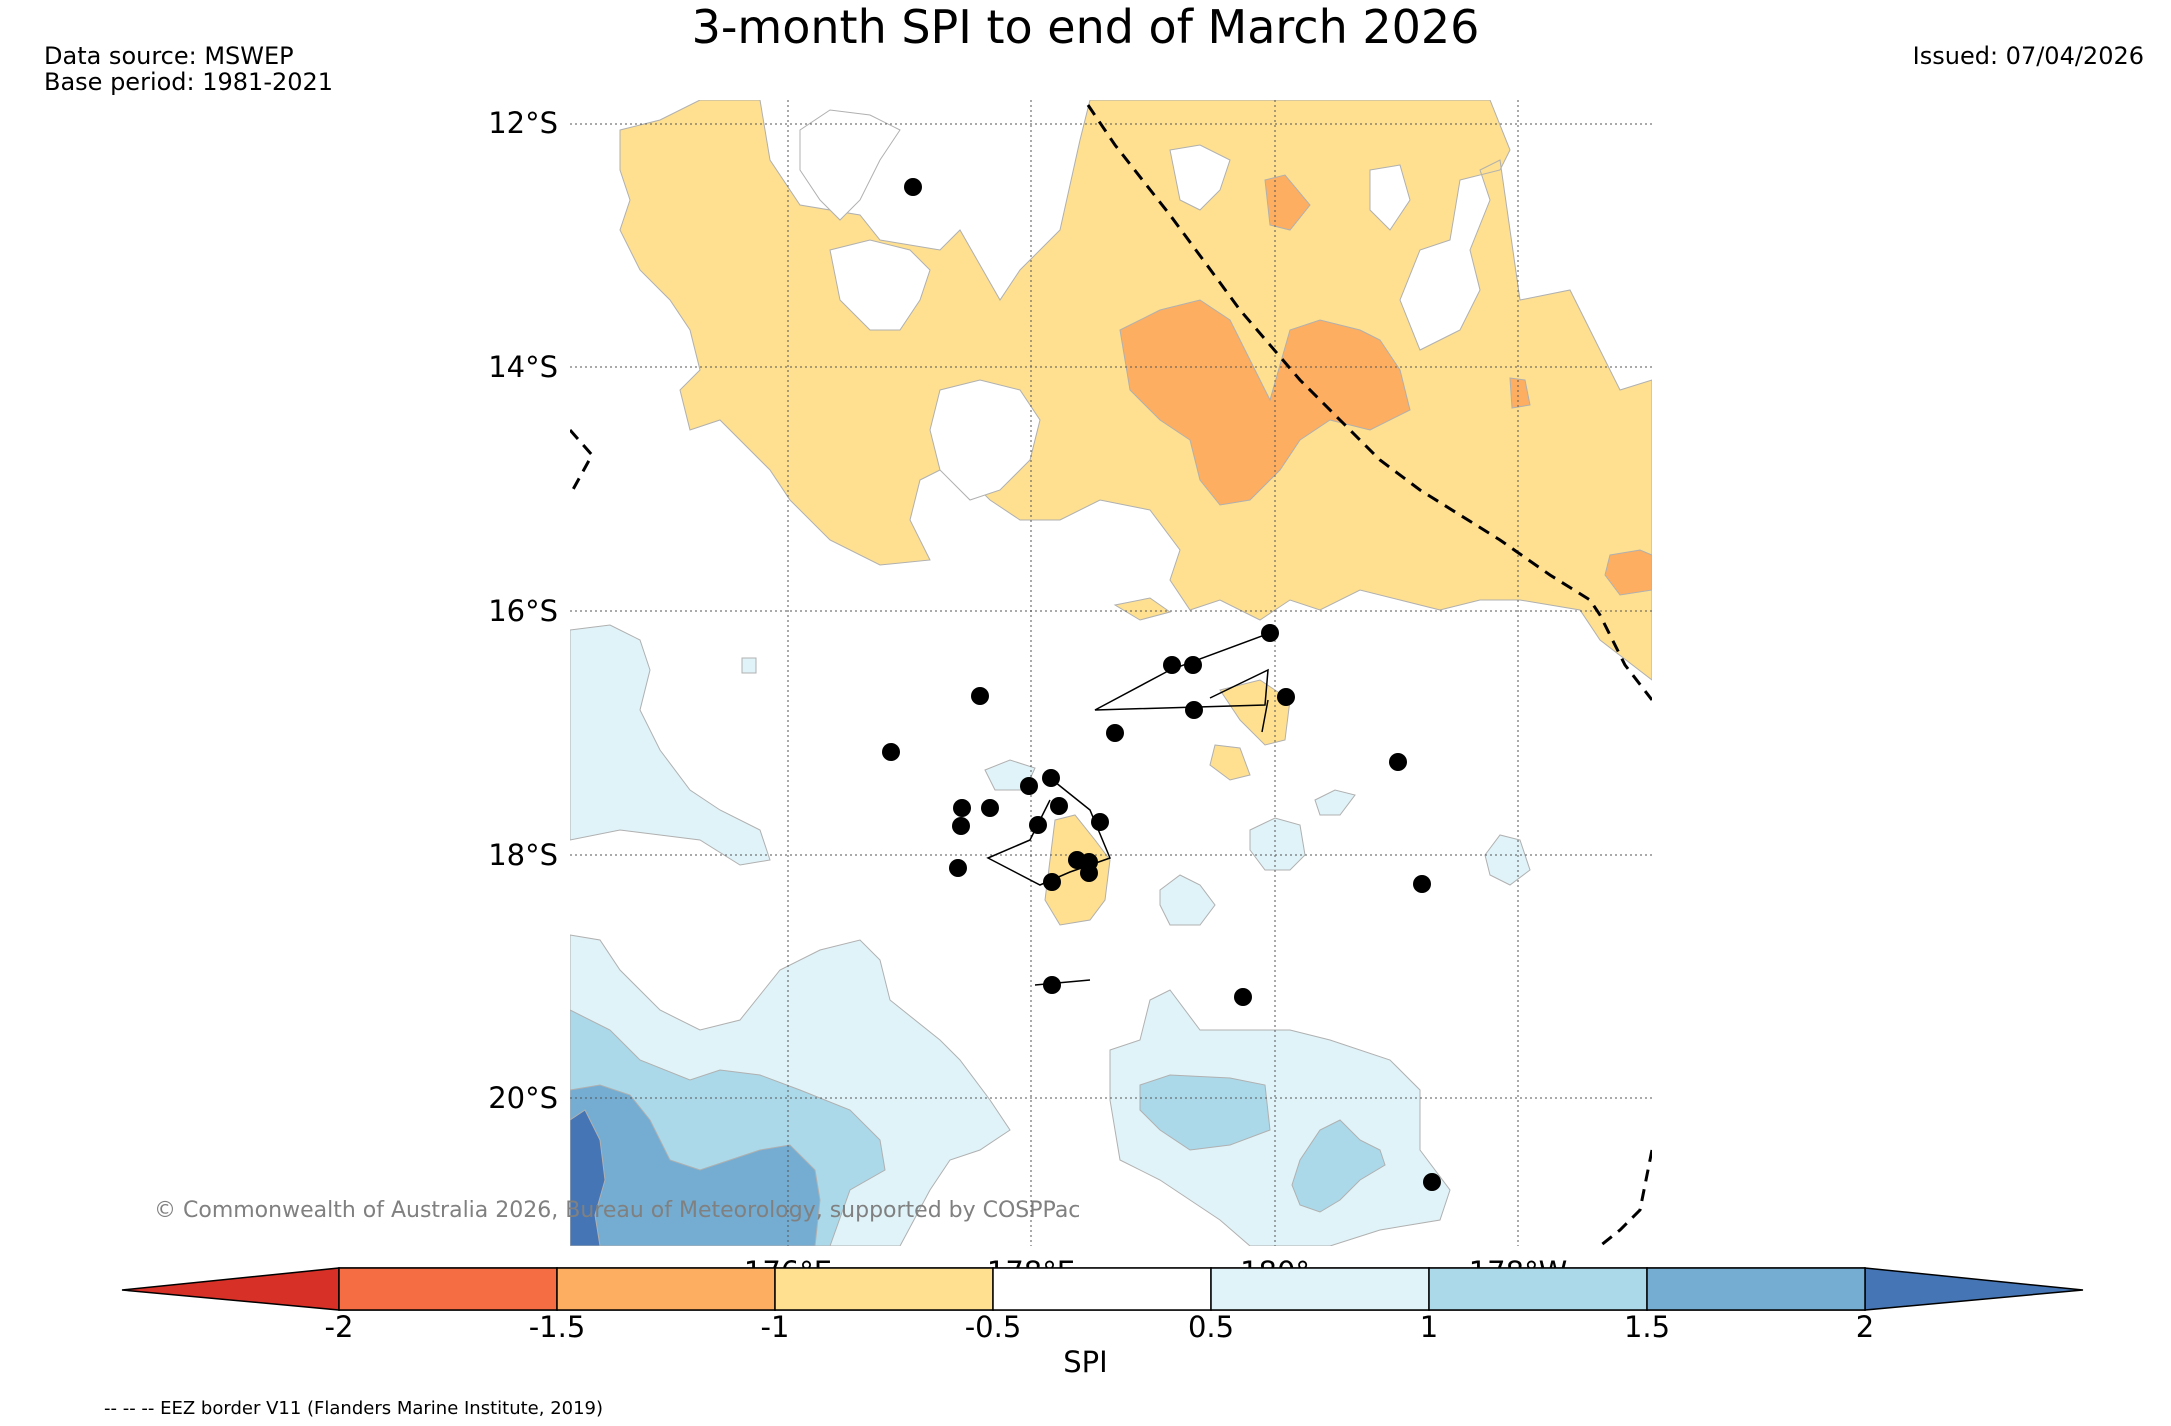 This screenshot has height=1426, width=2171. Describe the element at coordinates (1647, 1327) in the screenshot. I see `colorbar-tick: 1.5` at that location.